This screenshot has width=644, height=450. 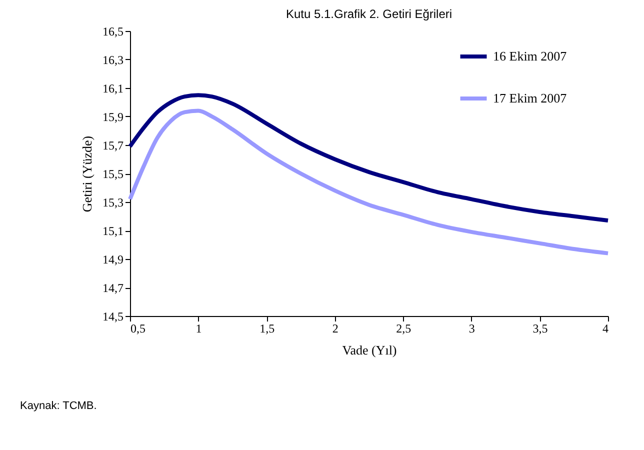 I want to click on y-tick-label: 15,5, so click(x=113, y=174).